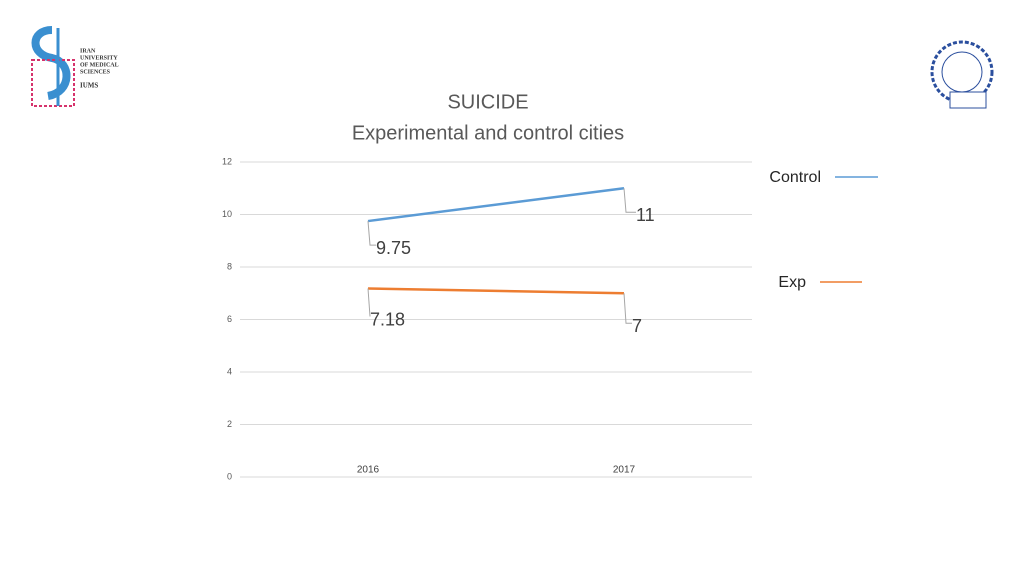 The image size is (1024, 576). I want to click on y-tick-label: 4, so click(229, 371).